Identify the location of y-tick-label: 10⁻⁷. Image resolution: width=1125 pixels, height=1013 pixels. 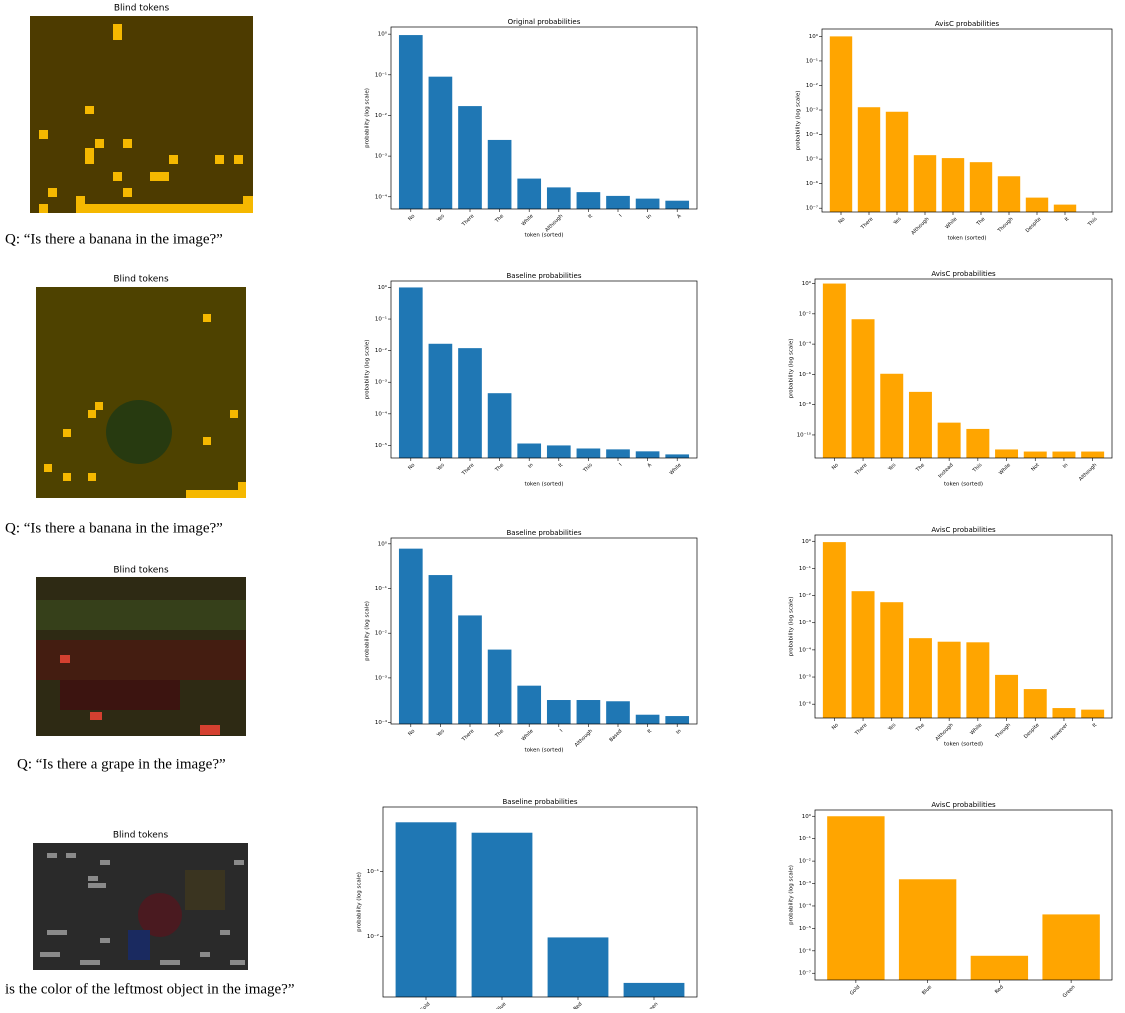
(812, 208).